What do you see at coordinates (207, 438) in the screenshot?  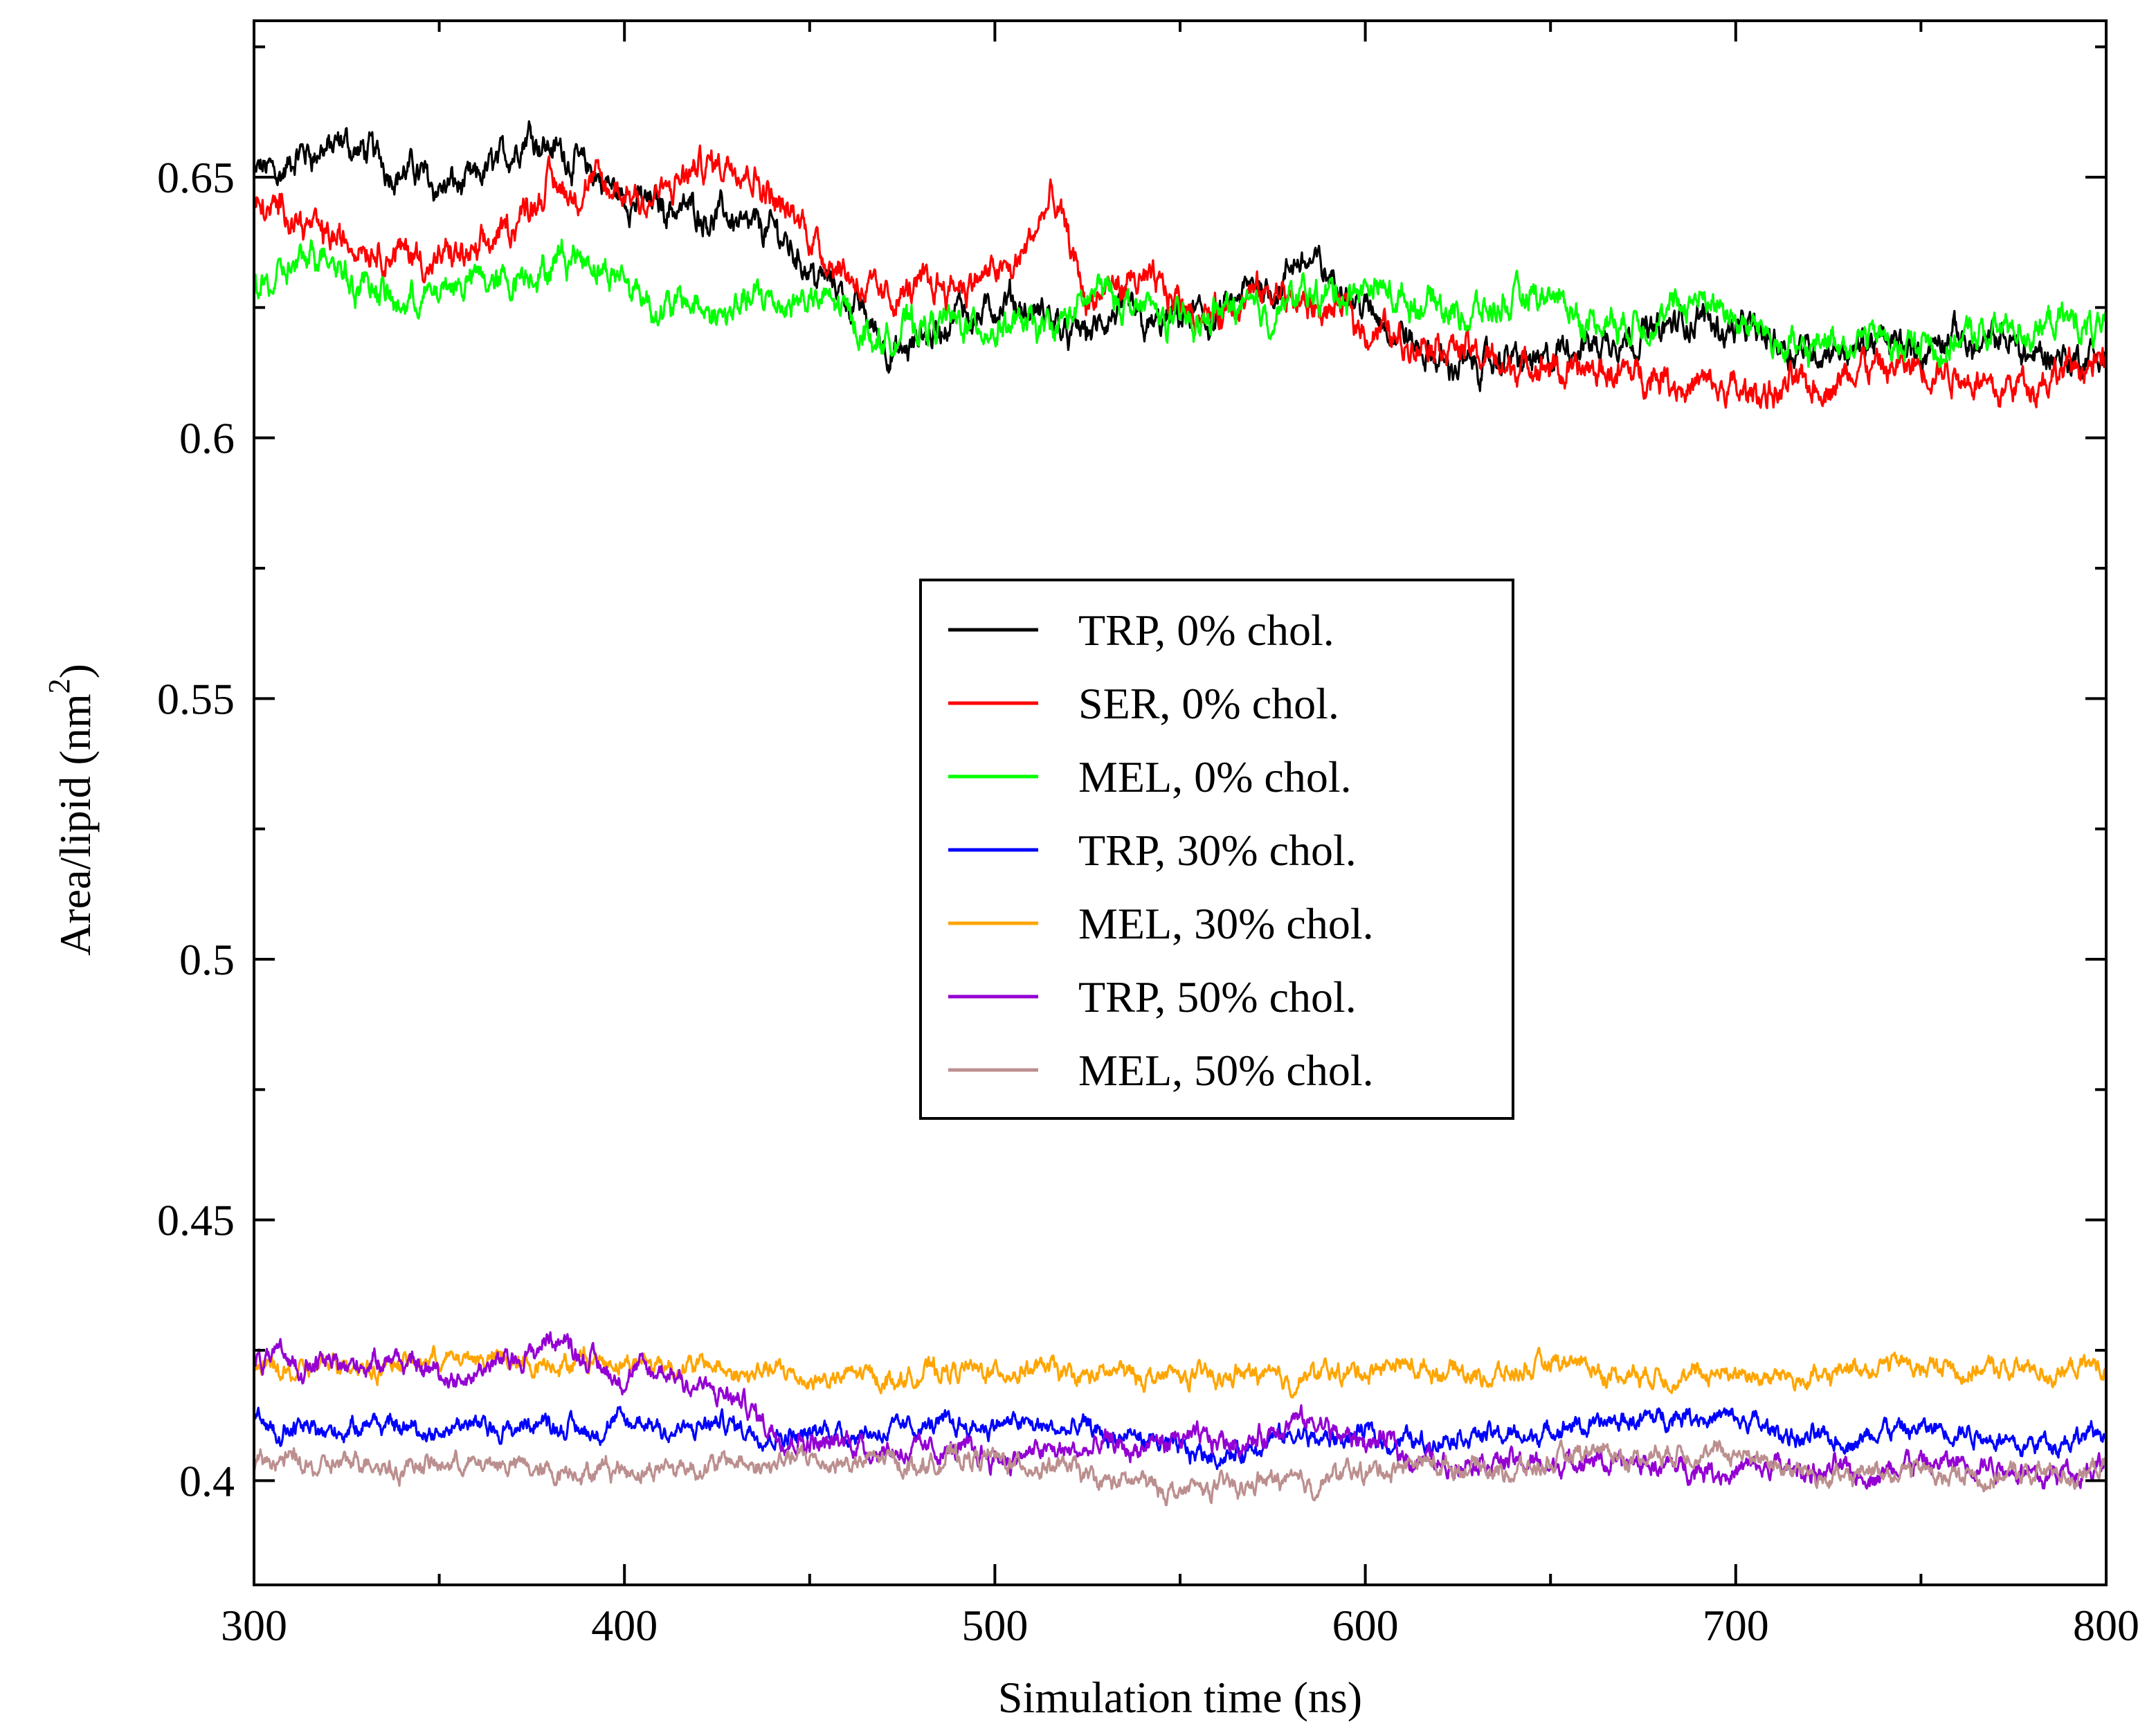 I see `y-tick-label: 0.6` at bounding box center [207, 438].